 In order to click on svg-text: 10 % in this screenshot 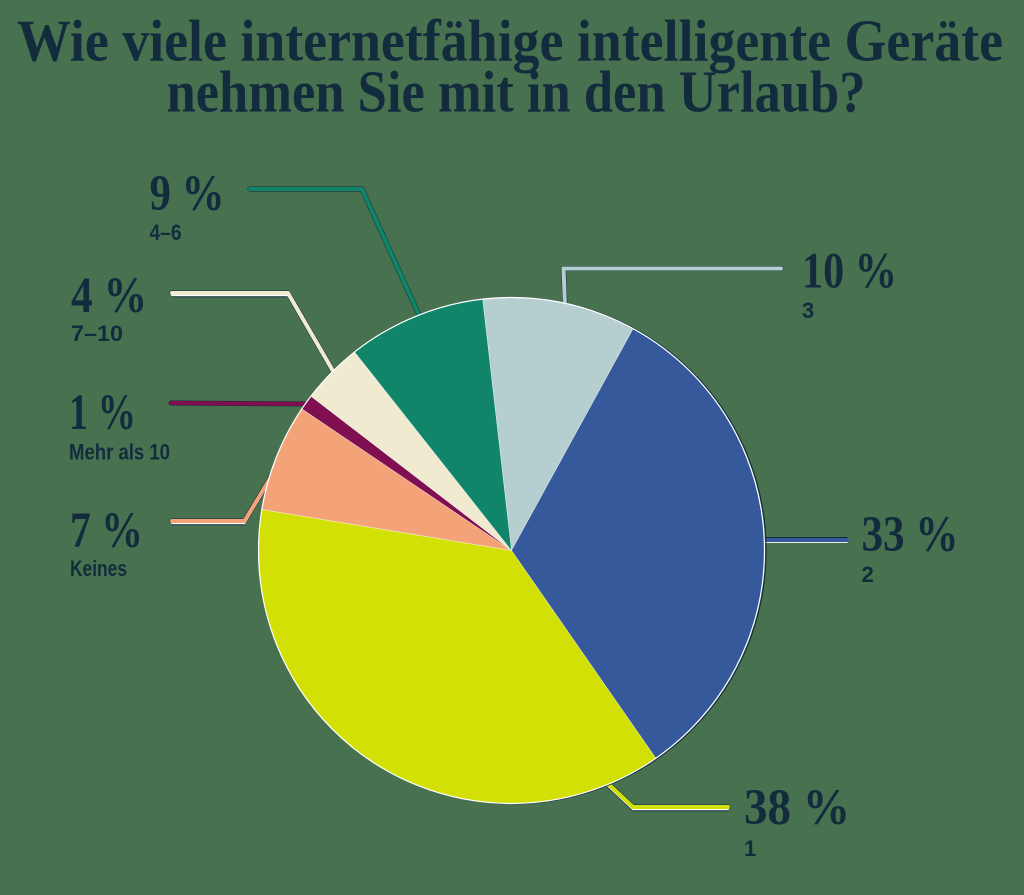, I will do `click(849, 272)`.